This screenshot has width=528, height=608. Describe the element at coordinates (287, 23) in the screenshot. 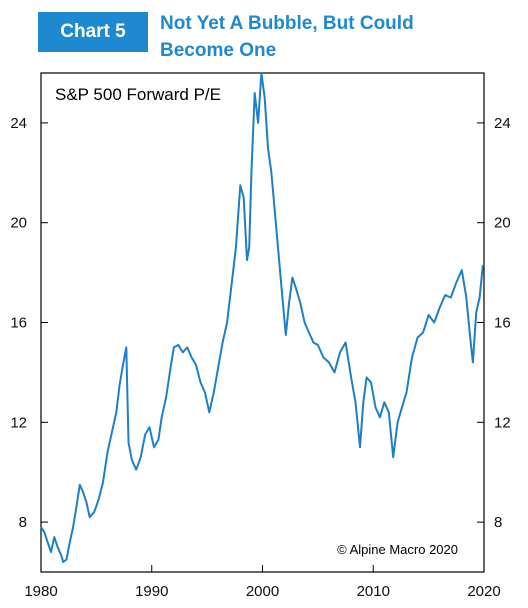

I see `chart-headline-line-1: Not Yet A Bubble, But Could` at that location.